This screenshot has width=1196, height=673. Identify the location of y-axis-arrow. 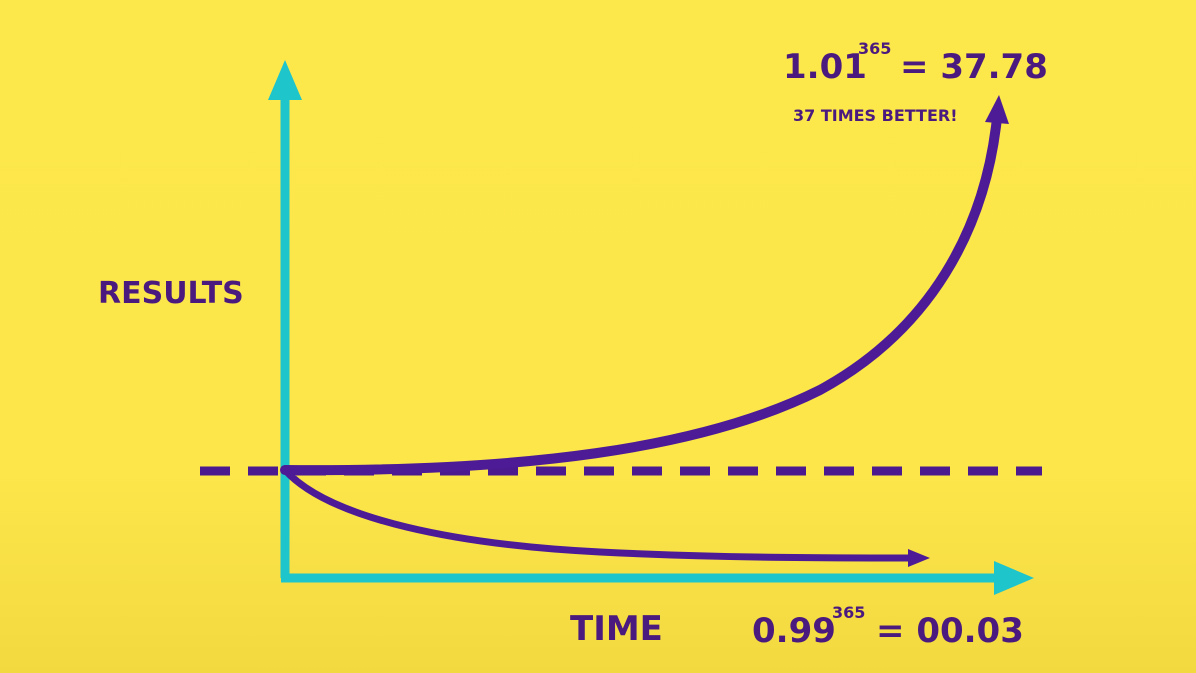
(285, 80).